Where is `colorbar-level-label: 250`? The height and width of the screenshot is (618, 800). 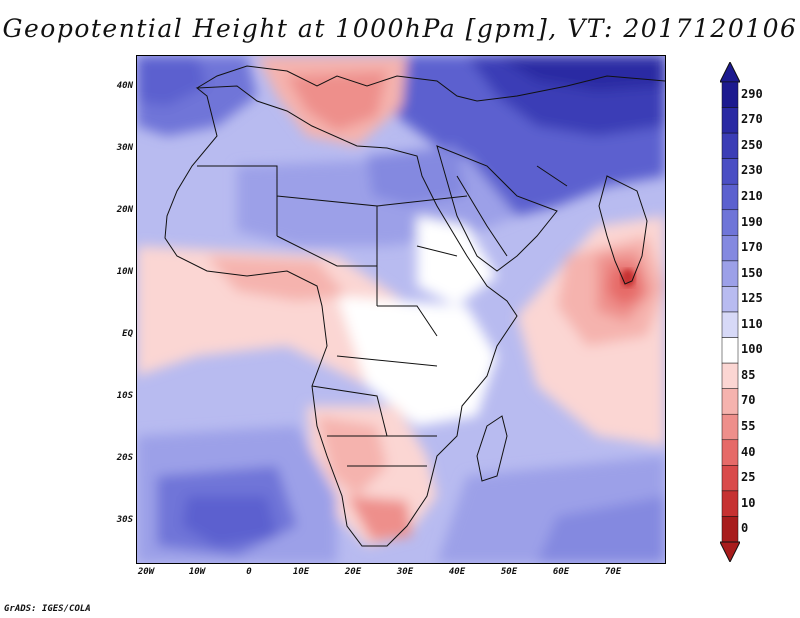
colorbar-level-label: 250 is located at coordinates (752, 144).